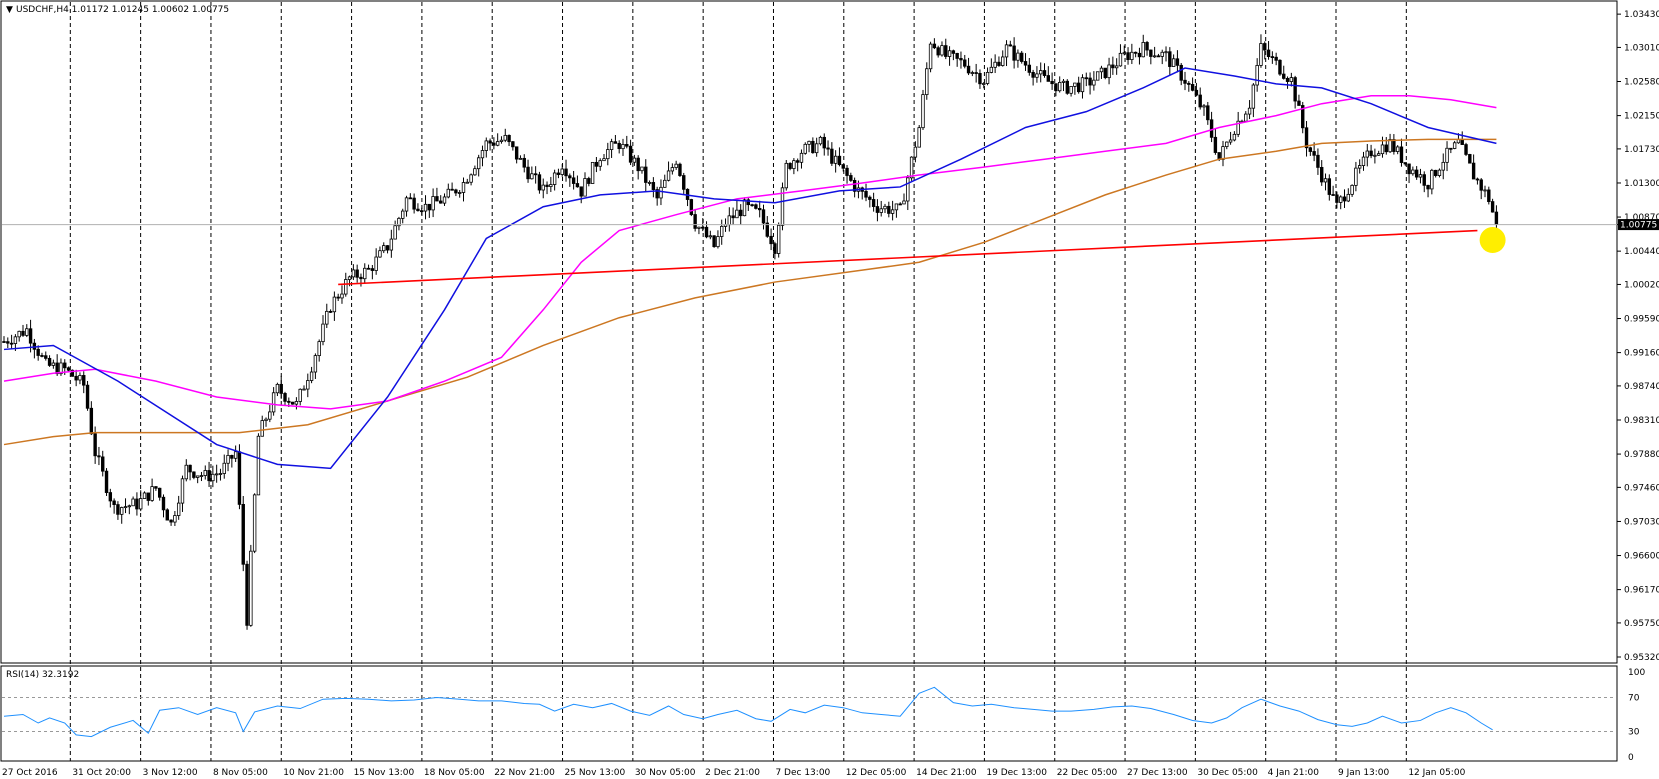  Describe the element at coordinates (1641, 591) in the screenshot. I see `price-tick-label: 0.96170` at that location.